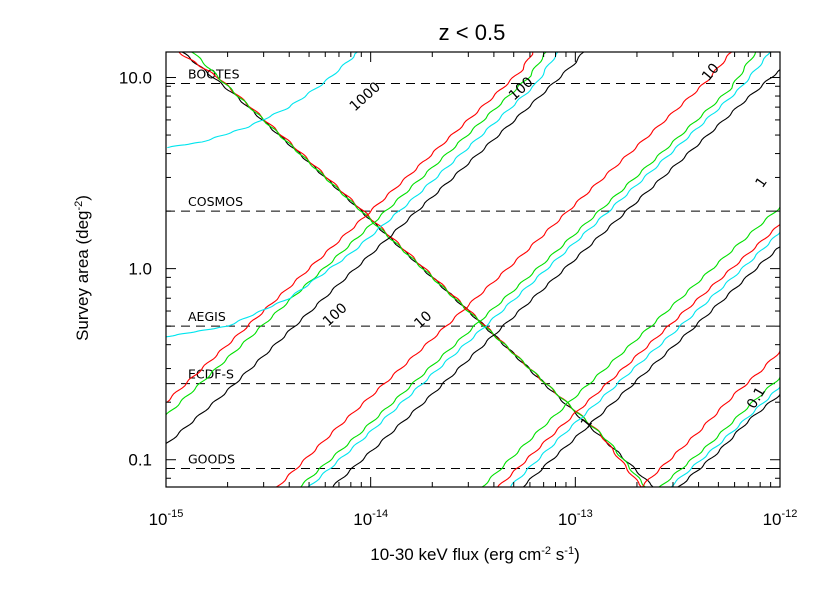 Image resolution: width=830 pixels, height=593 pixels. What do you see at coordinates (207, 316) in the screenshot?
I see `survey-label: AEGIS` at bounding box center [207, 316].